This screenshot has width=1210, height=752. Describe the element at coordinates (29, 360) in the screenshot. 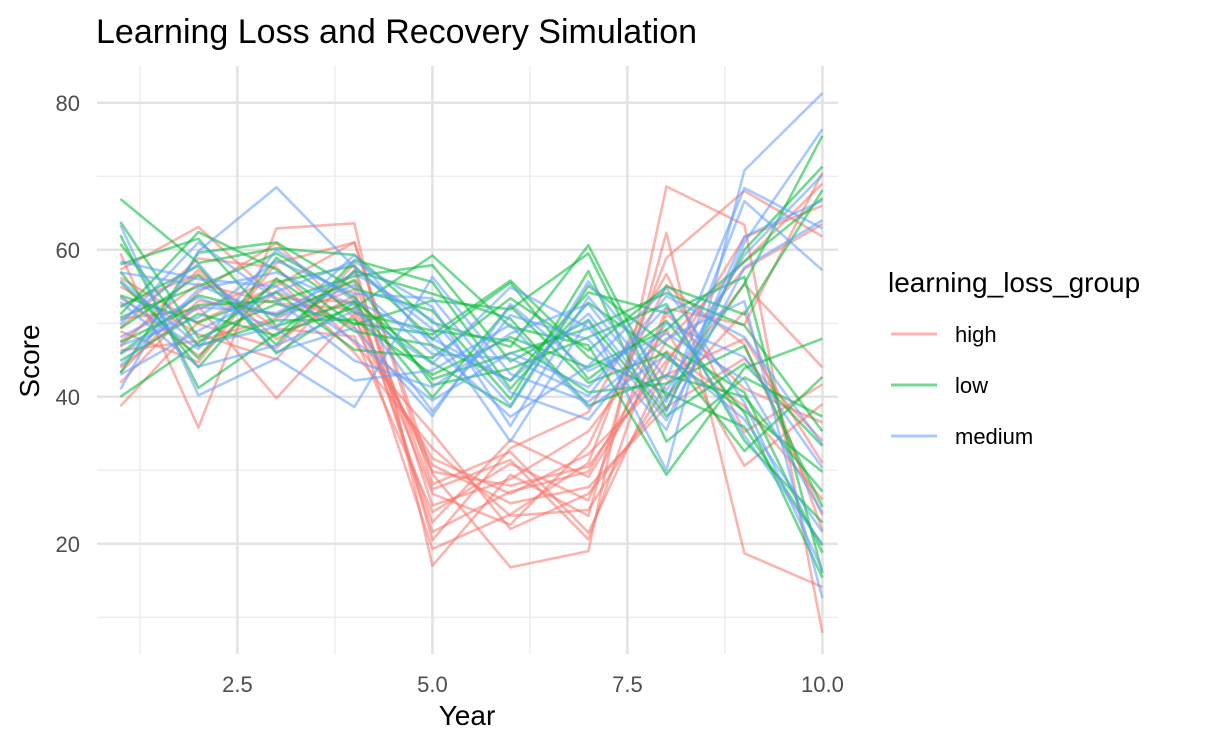

I see `y-axis-title: Score` at that location.